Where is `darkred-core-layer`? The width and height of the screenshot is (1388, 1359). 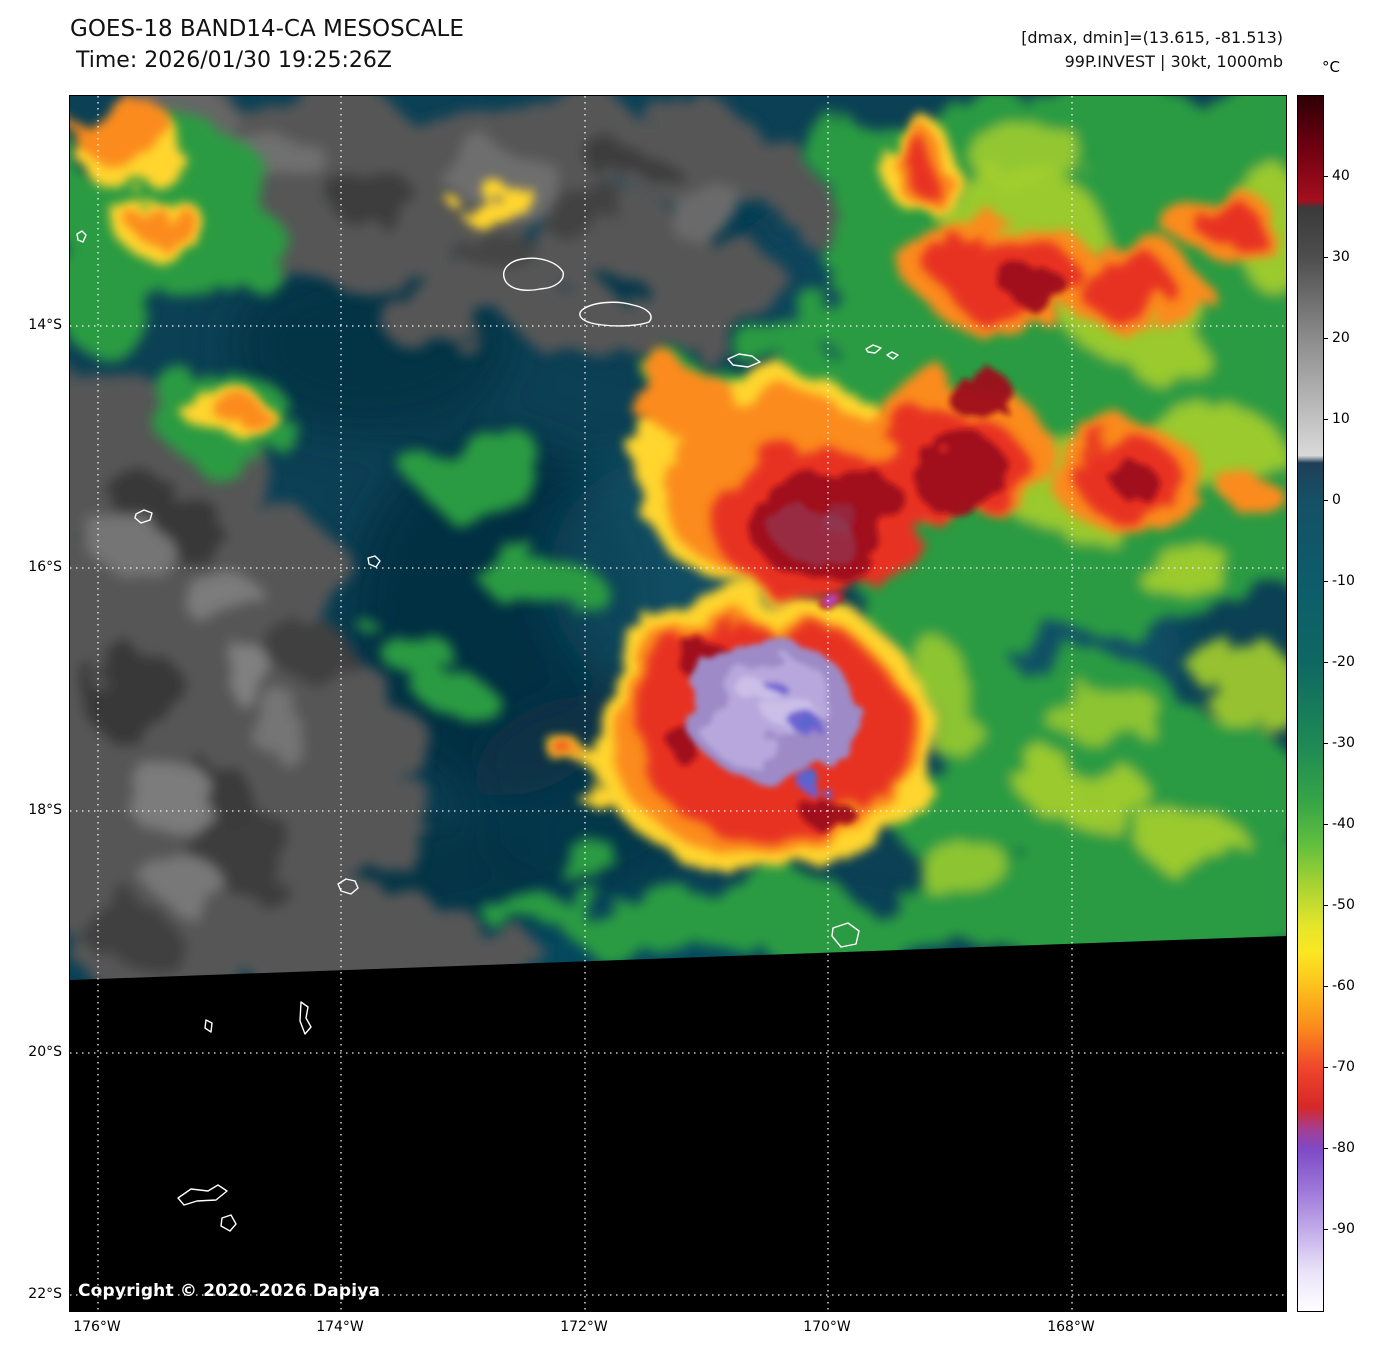 darkred-core-layer is located at coordinates (914, 545).